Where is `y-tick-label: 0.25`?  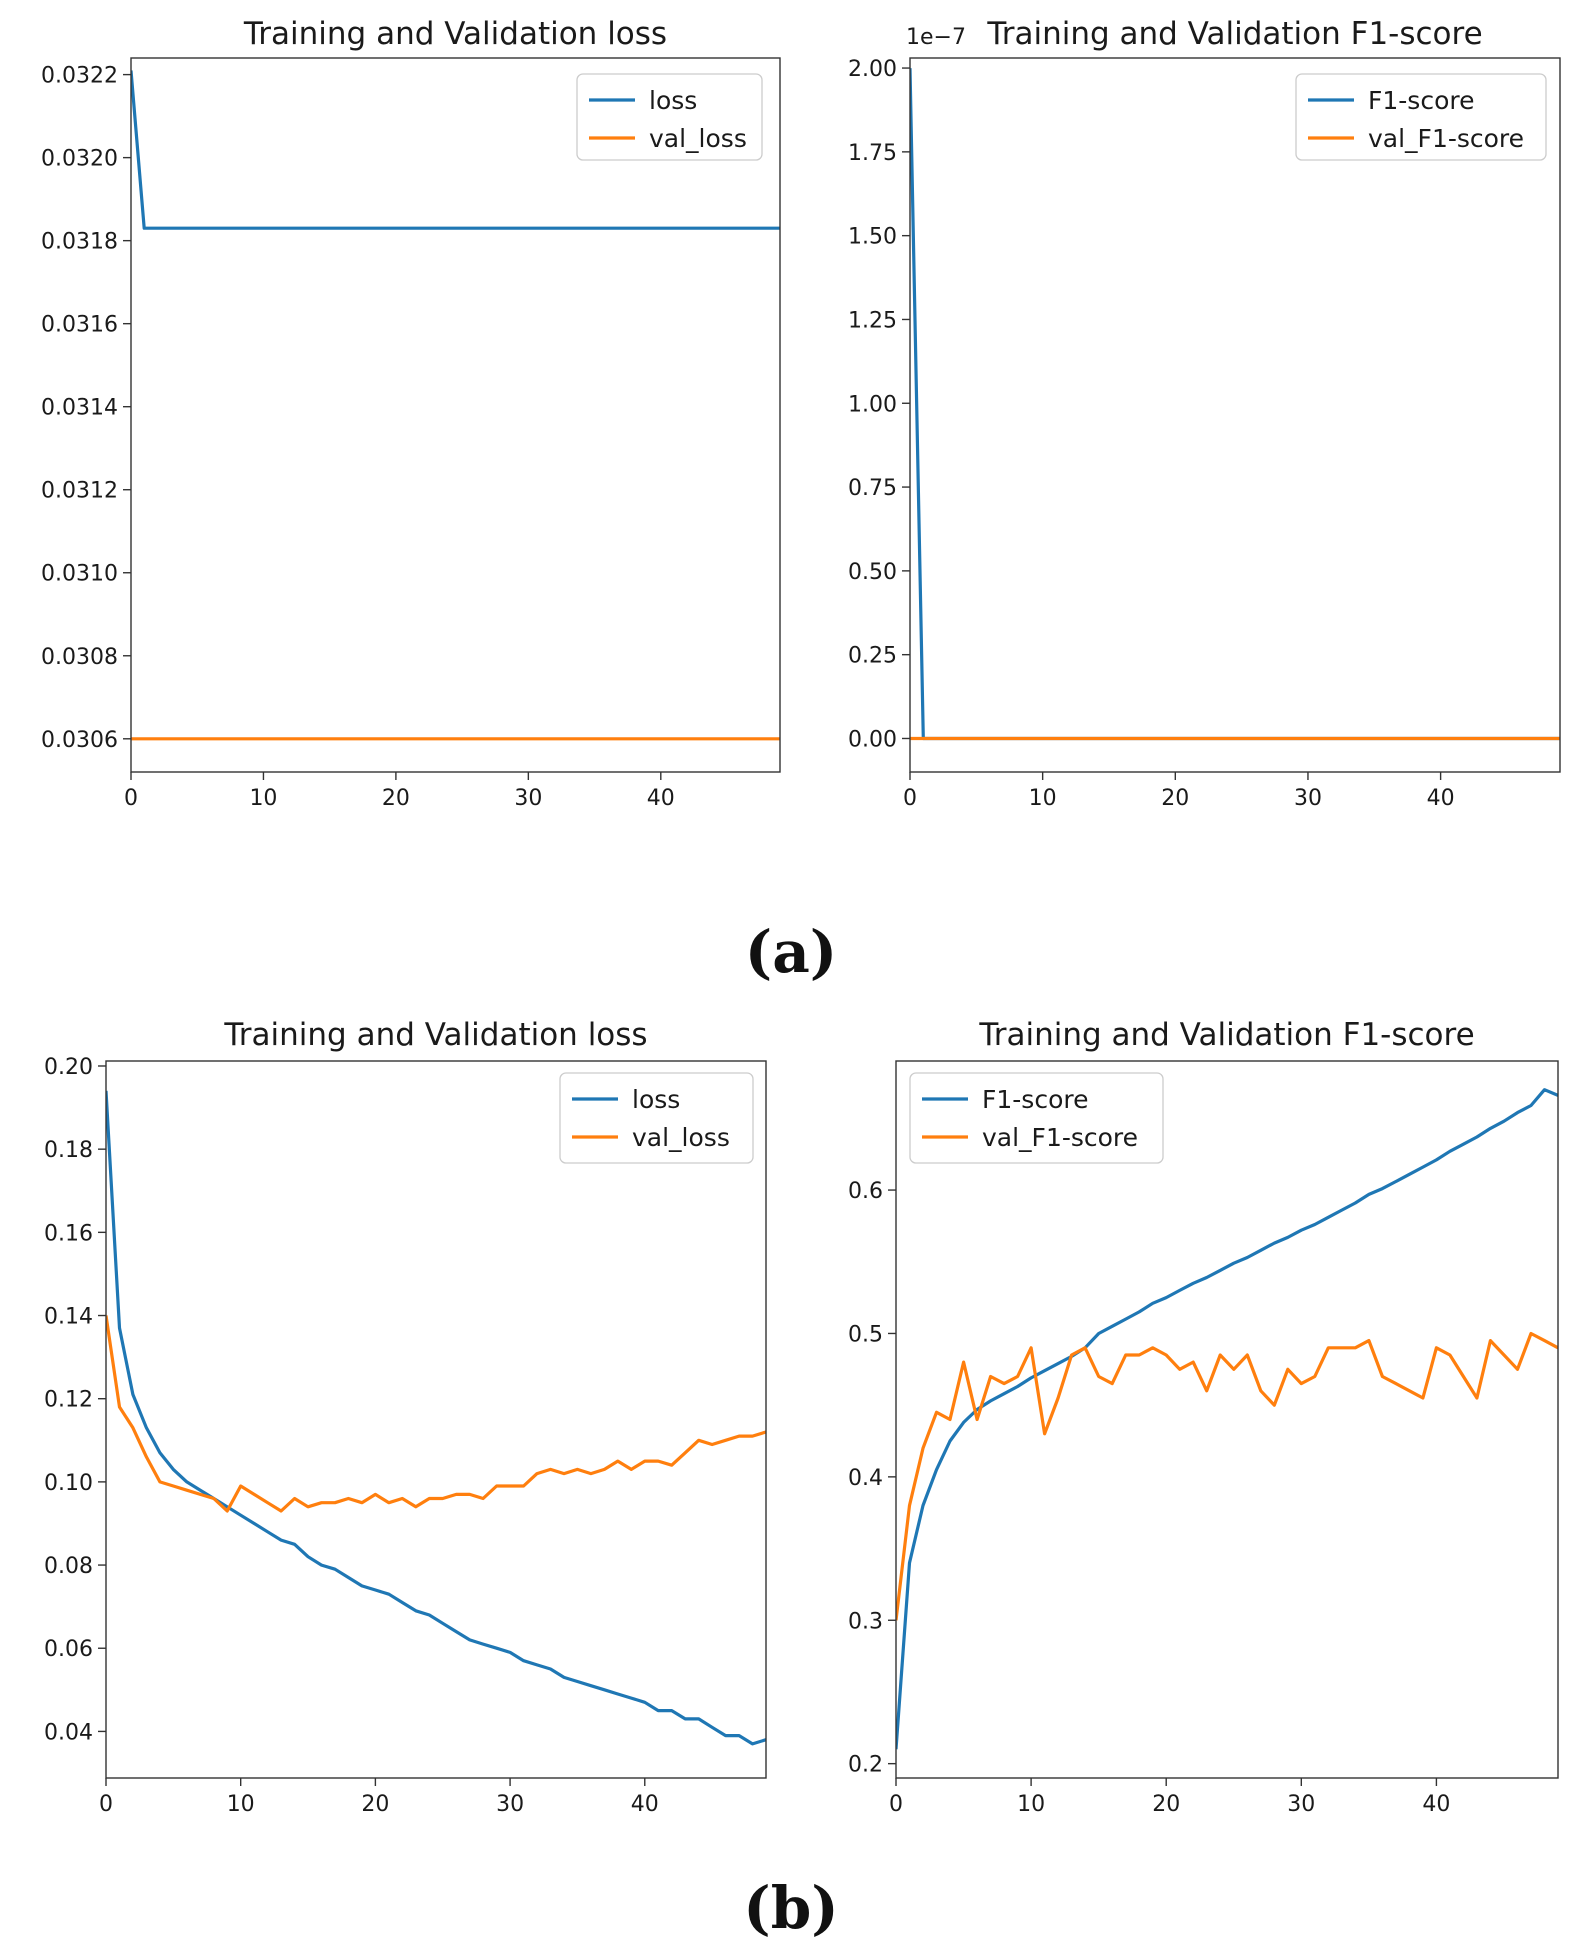 y-tick-label: 0.25 is located at coordinates (872, 656).